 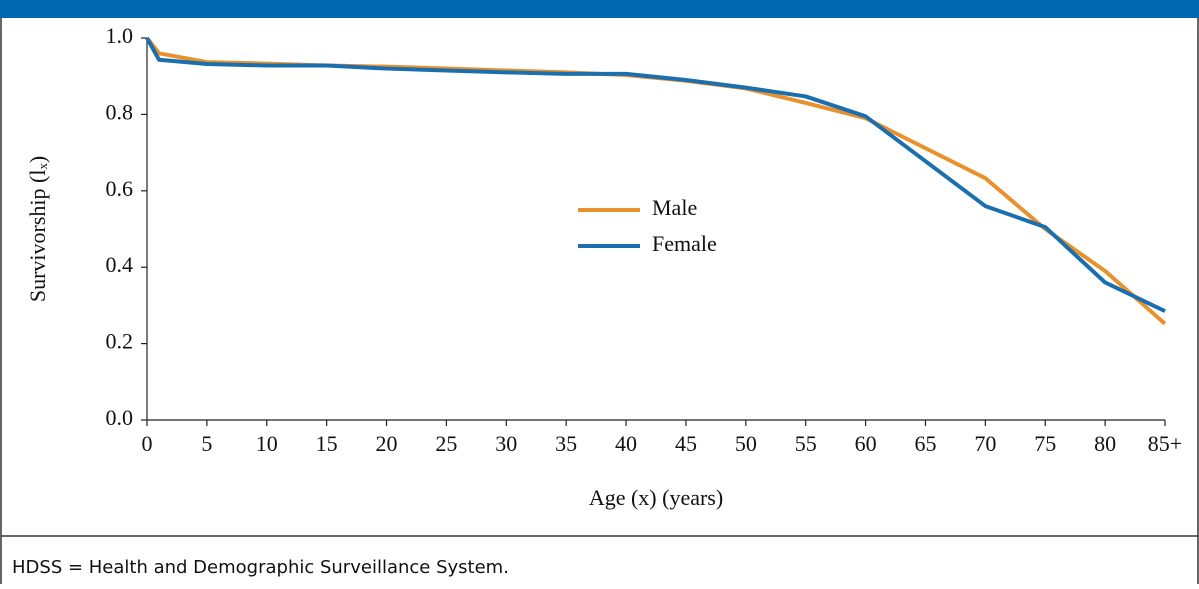 What do you see at coordinates (387, 443) in the screenshot?
I see `x-tick-label: 20` at bounding box center [387, 443].